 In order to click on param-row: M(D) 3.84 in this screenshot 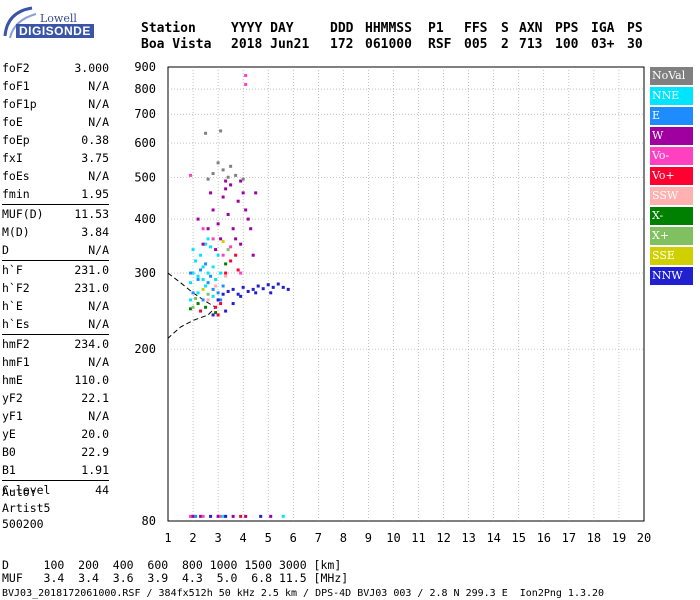, I will do `click(55, 232)`.